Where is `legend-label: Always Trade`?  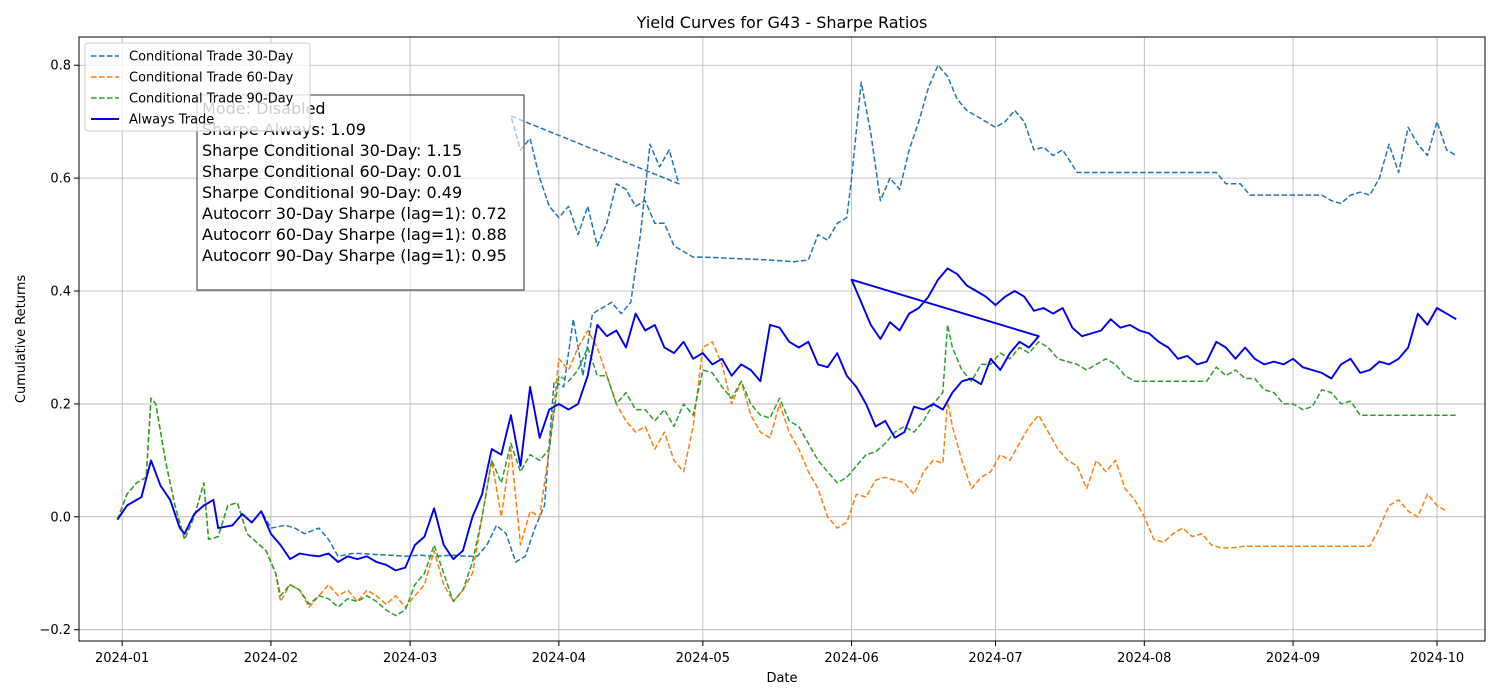 legend-label: Always Trade is located at coordinates (171, 120).